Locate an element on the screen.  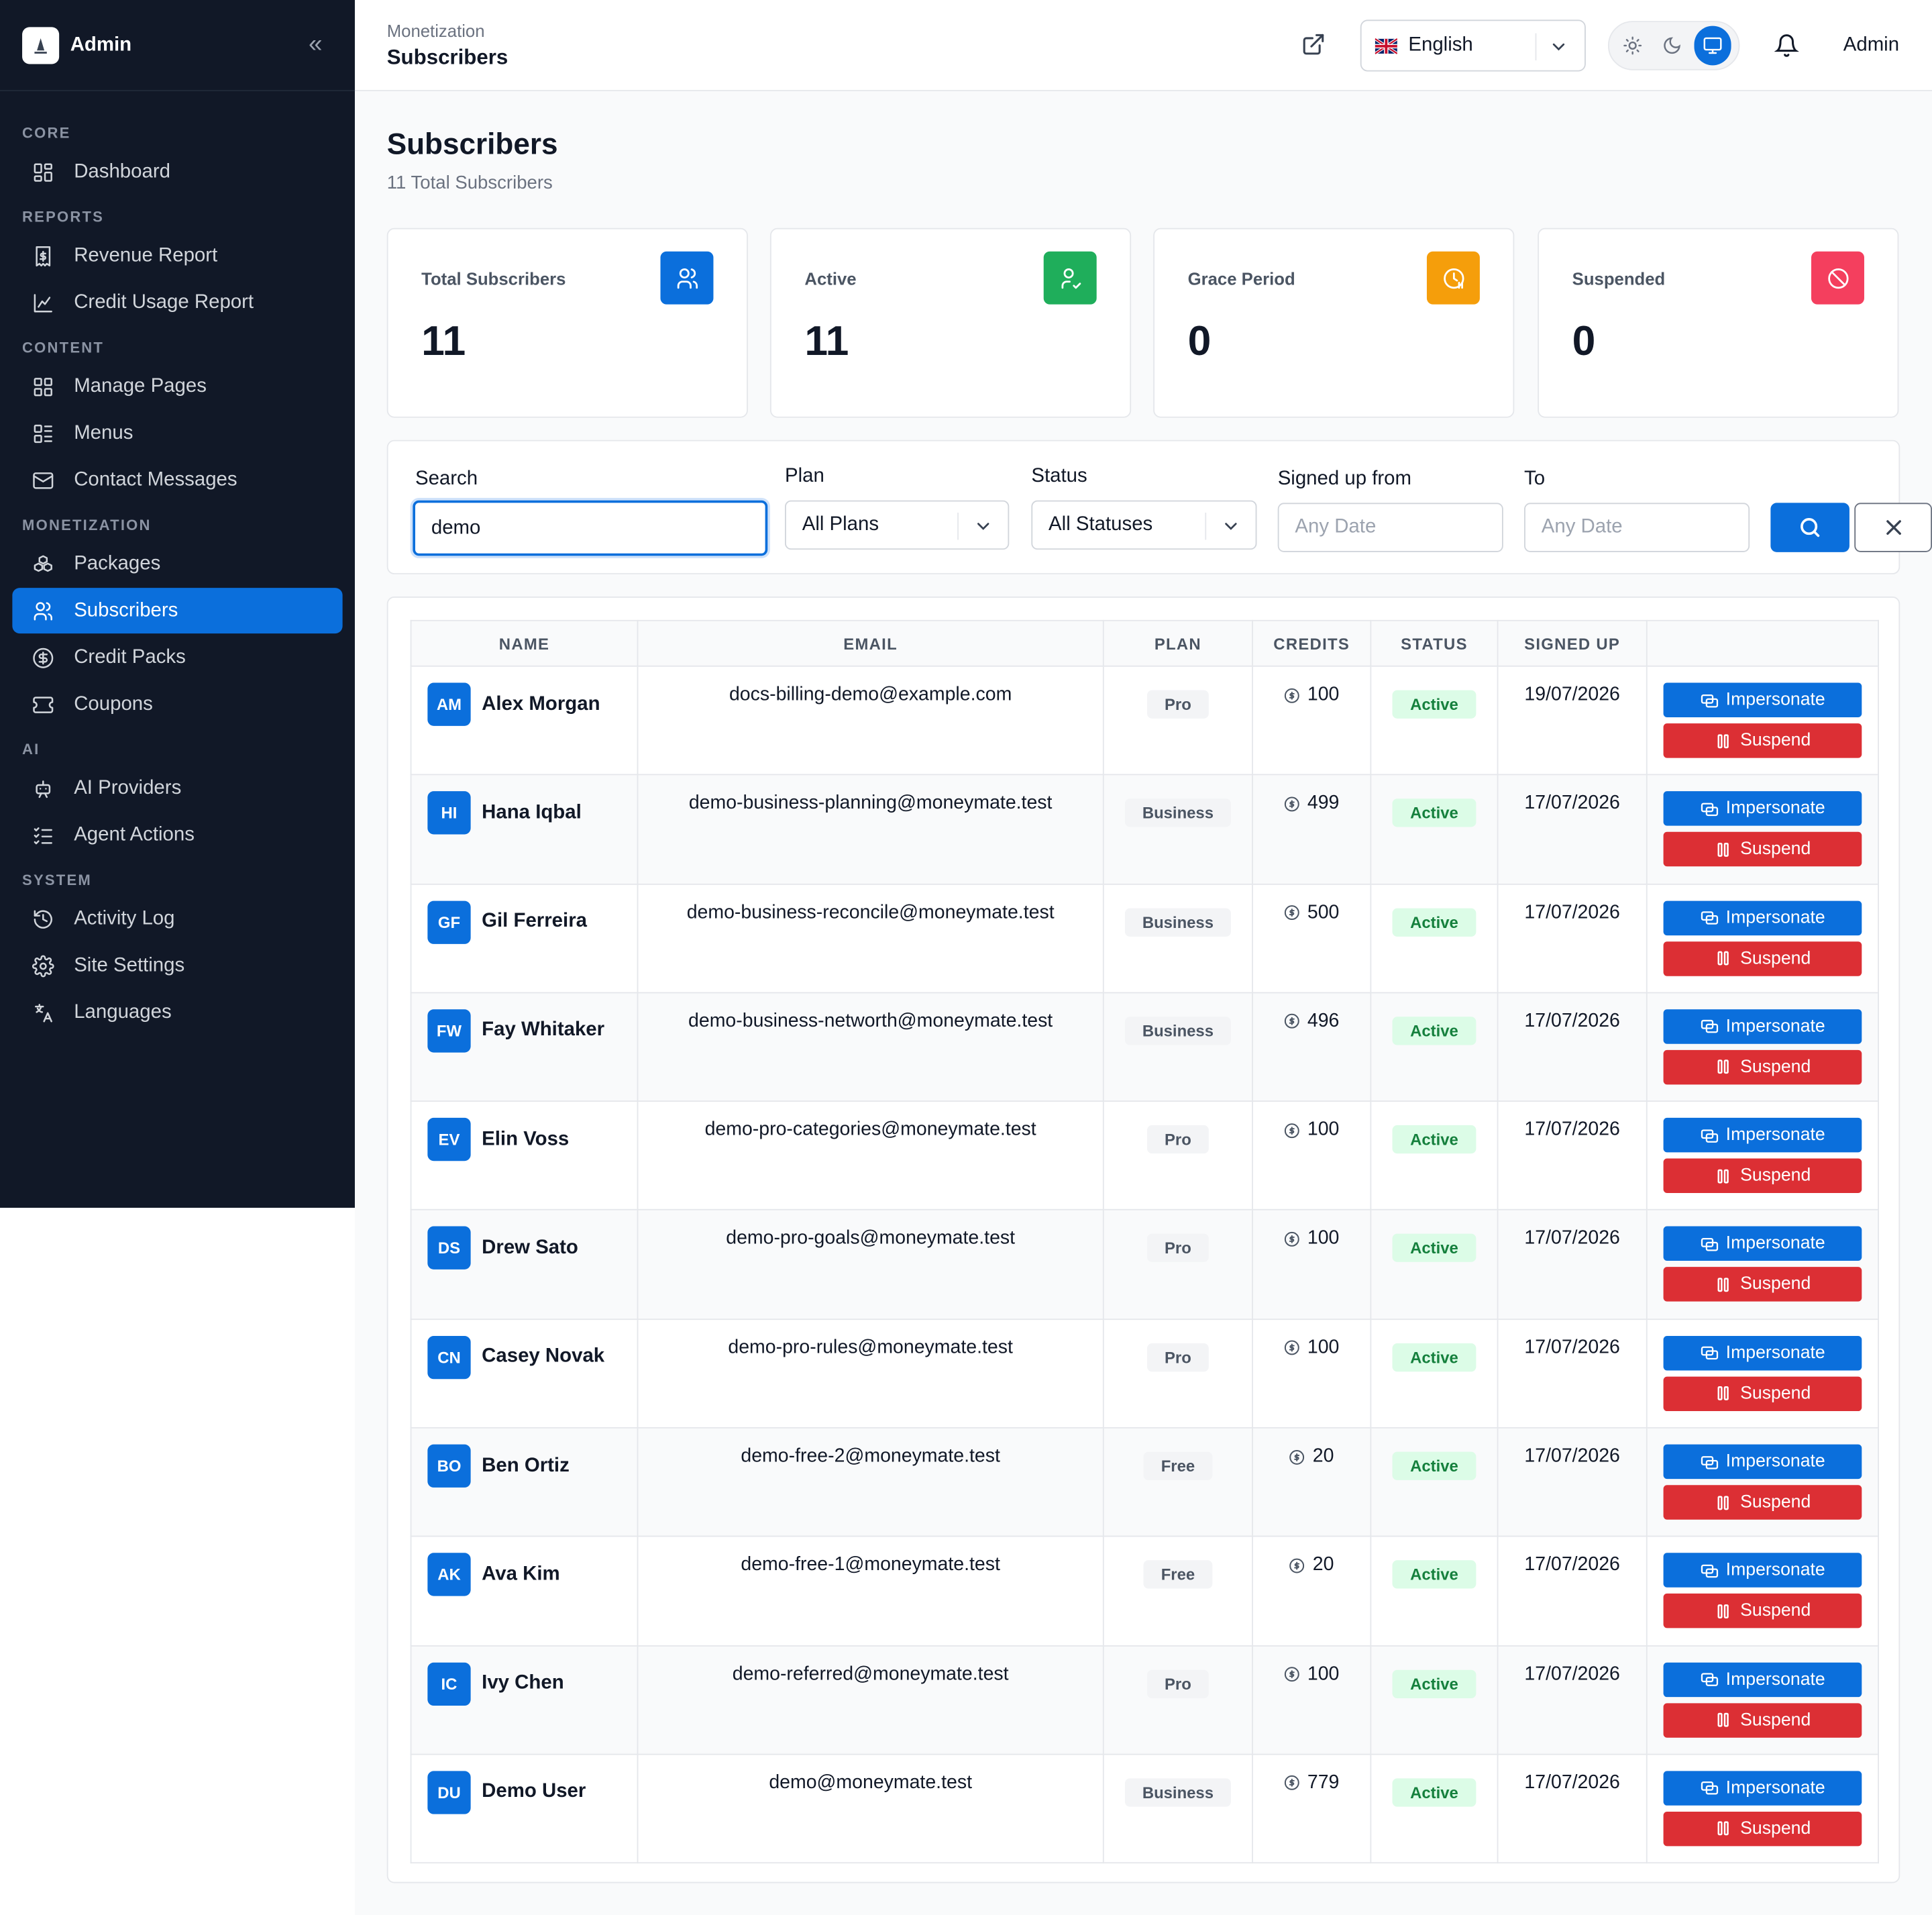
subscriber-name: Casey Novak is located at coordinates (543, 1356).